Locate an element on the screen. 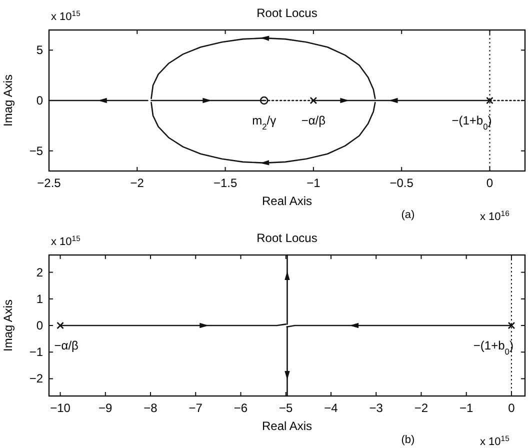  y-tick-label: 2 is located at coordinates (40, 272).